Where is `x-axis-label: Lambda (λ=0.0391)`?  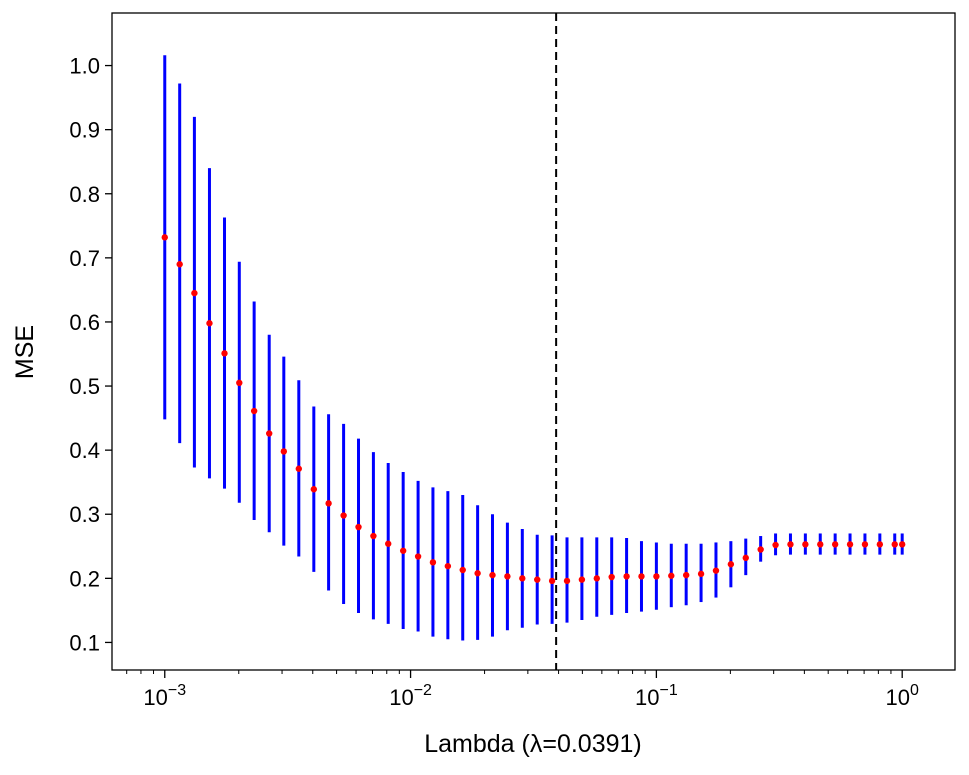 x-axis-label: Lambda (λ=0.0391) is located at coordinates (533, 744).